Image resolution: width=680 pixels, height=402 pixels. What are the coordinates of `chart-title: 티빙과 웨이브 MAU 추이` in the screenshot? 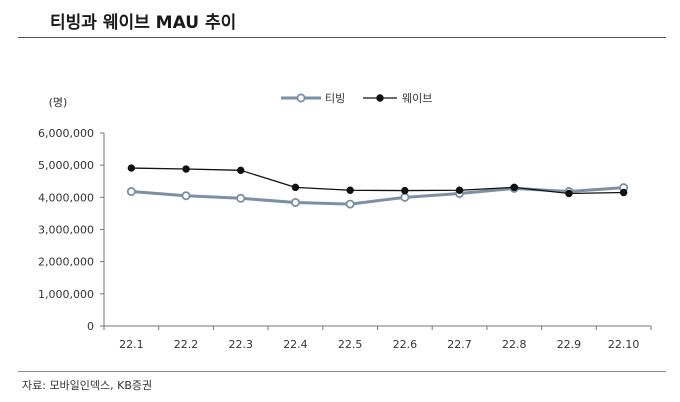 It's located at (143, 23).